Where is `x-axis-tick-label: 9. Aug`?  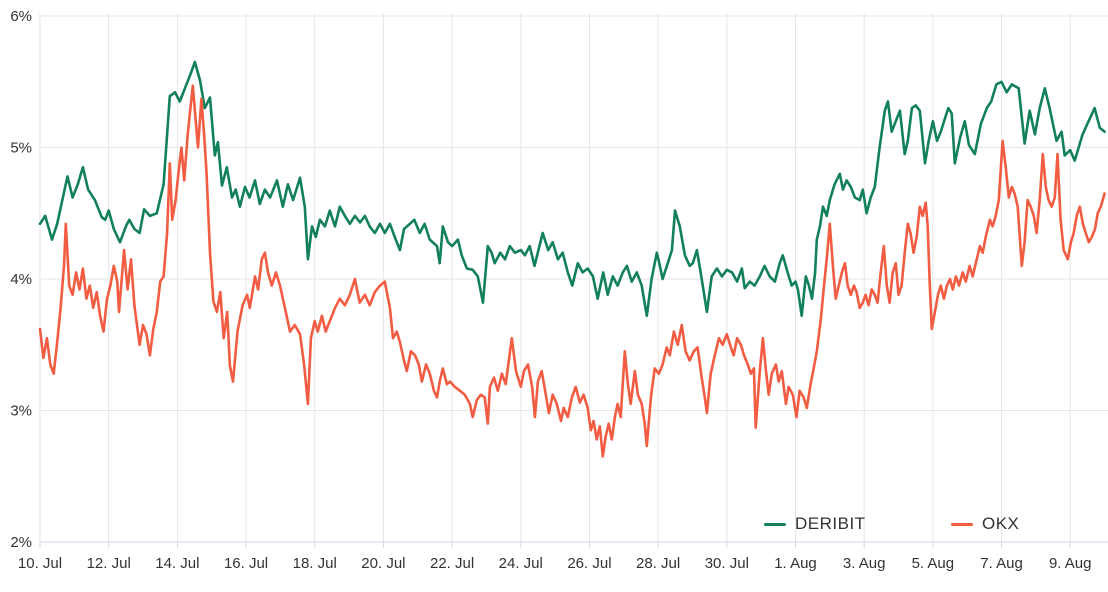 x-axis-tick-label: 9. Aug is located at coordinates (1070, 563).